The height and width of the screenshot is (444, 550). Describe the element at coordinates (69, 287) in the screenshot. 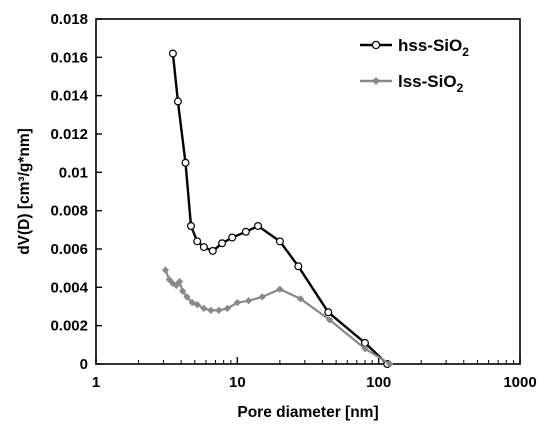

I see `y-tick-label: 0.004` at that location.